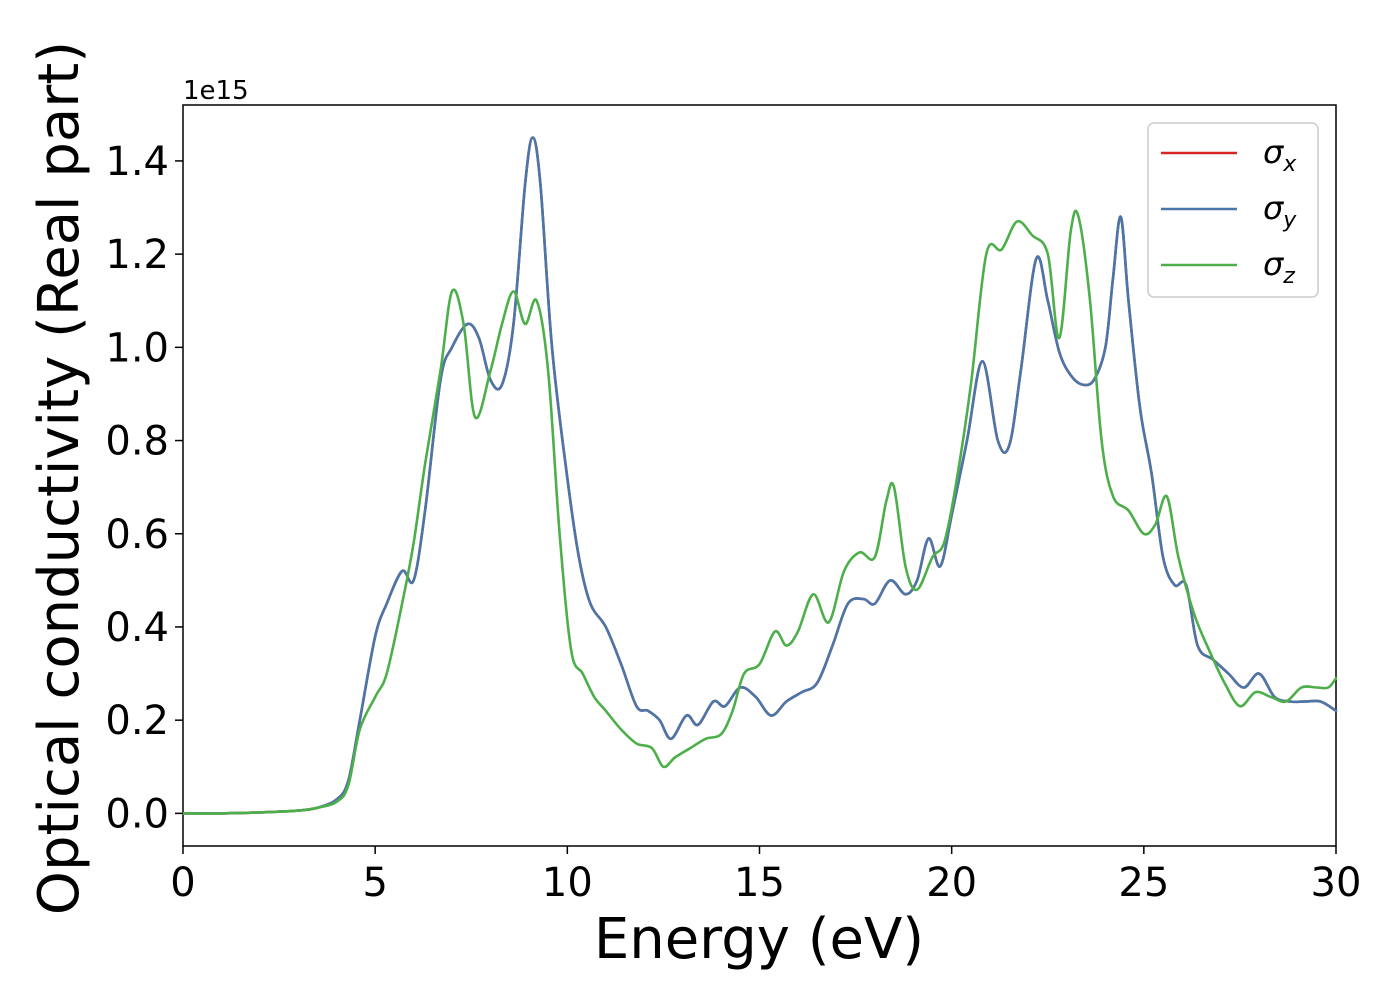 The height and width of the screenshot is (1000, 1400). I want to click on legend-label-x: σx, so click(1280, 155).